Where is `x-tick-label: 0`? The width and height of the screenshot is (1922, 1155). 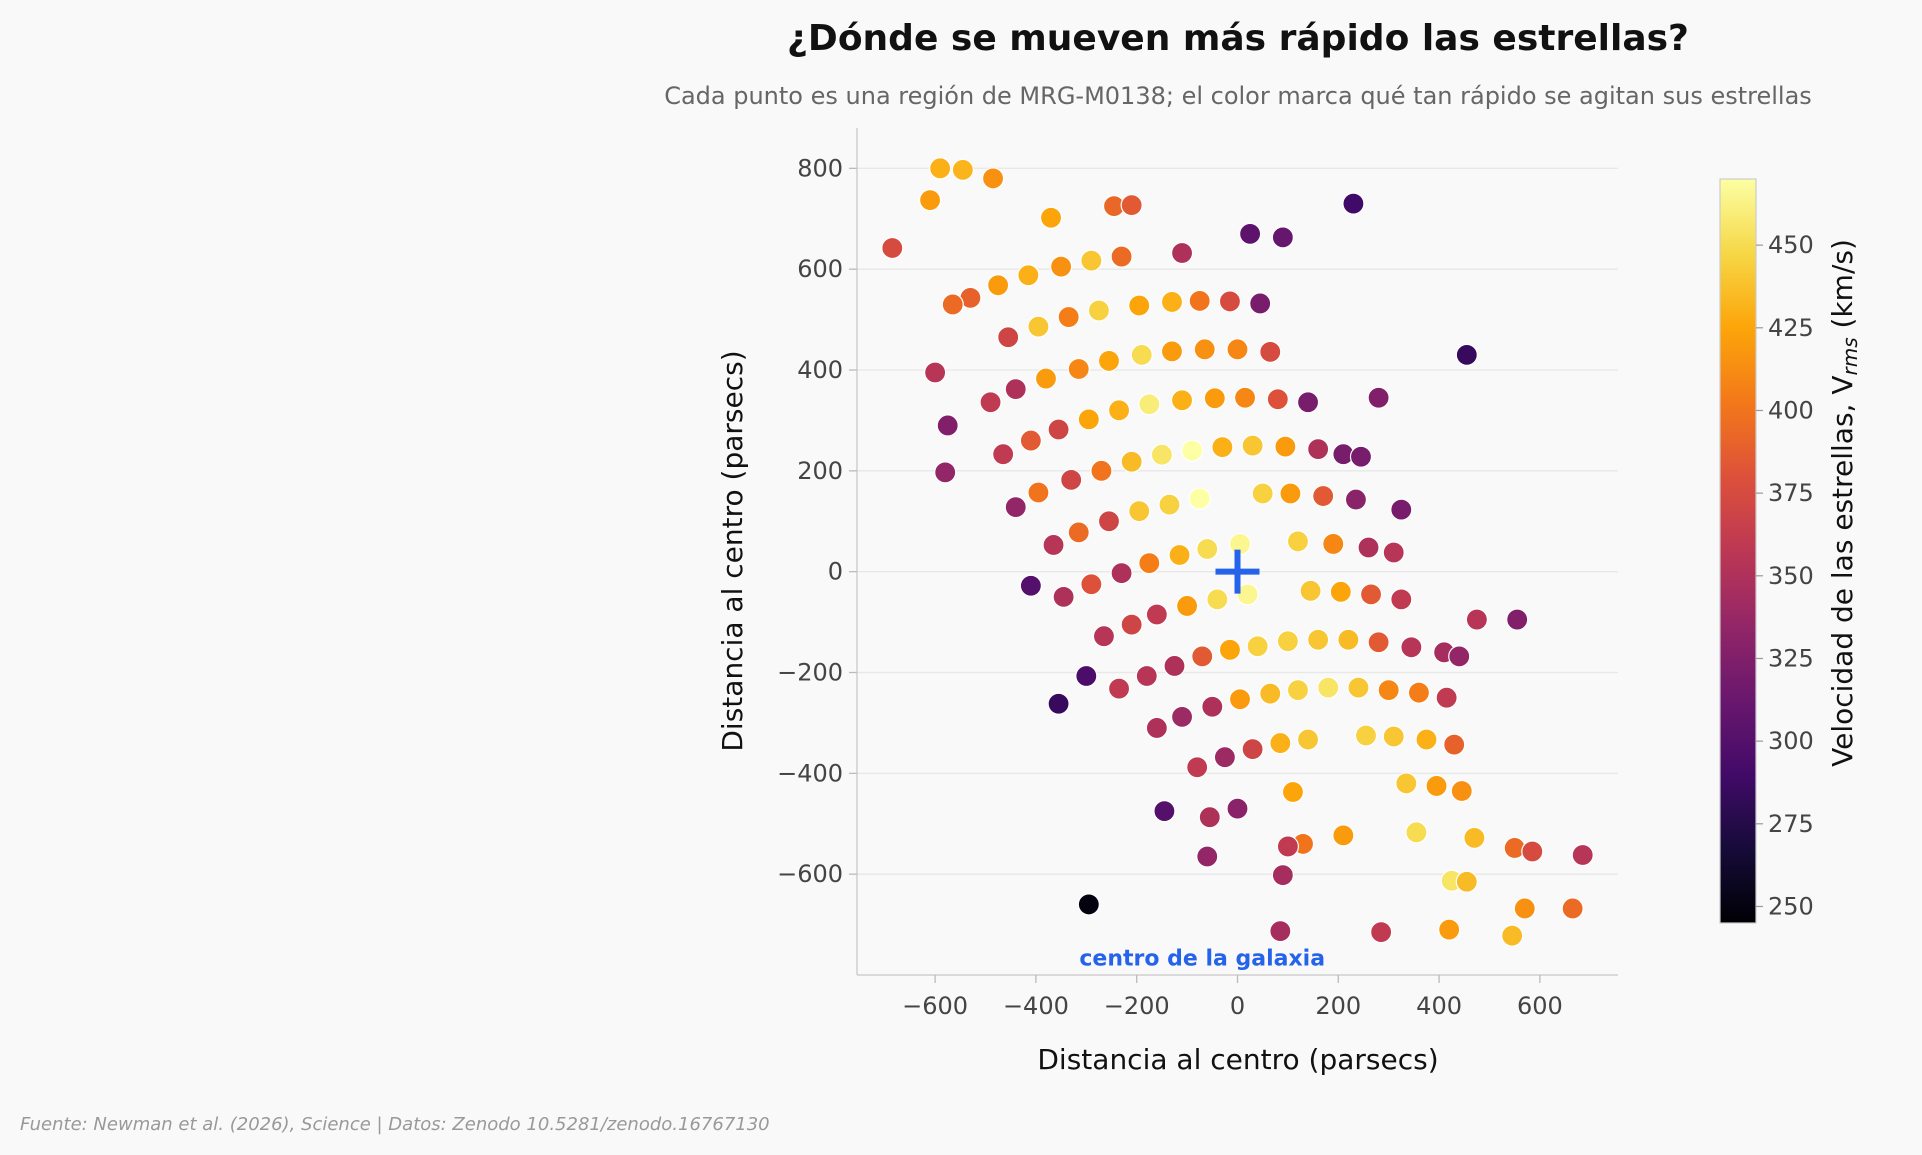
x-tick-label: 0 is located at coordinates (1237, 1006).